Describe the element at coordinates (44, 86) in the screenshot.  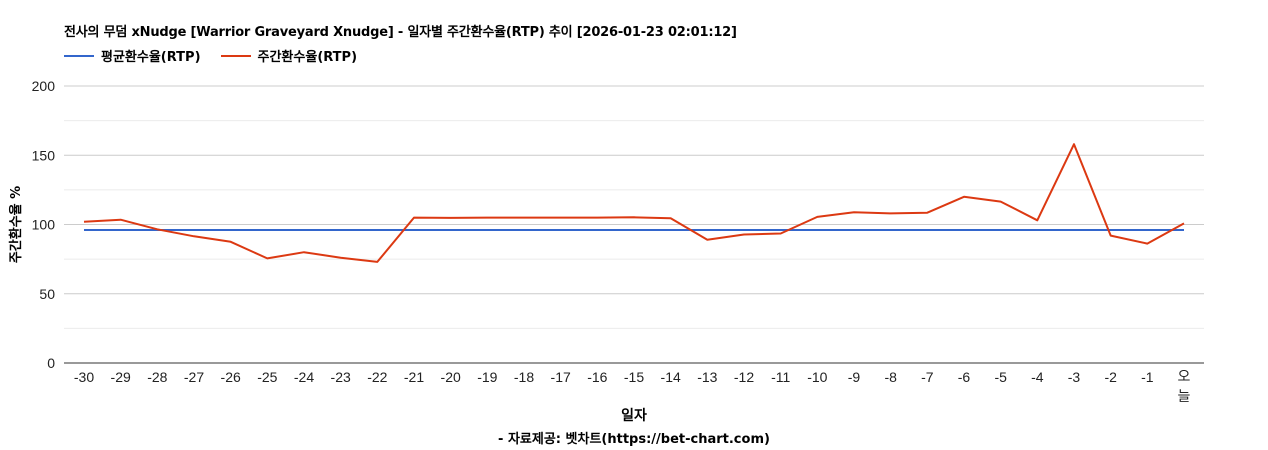
I see `y-tick-label: 200` at that location.